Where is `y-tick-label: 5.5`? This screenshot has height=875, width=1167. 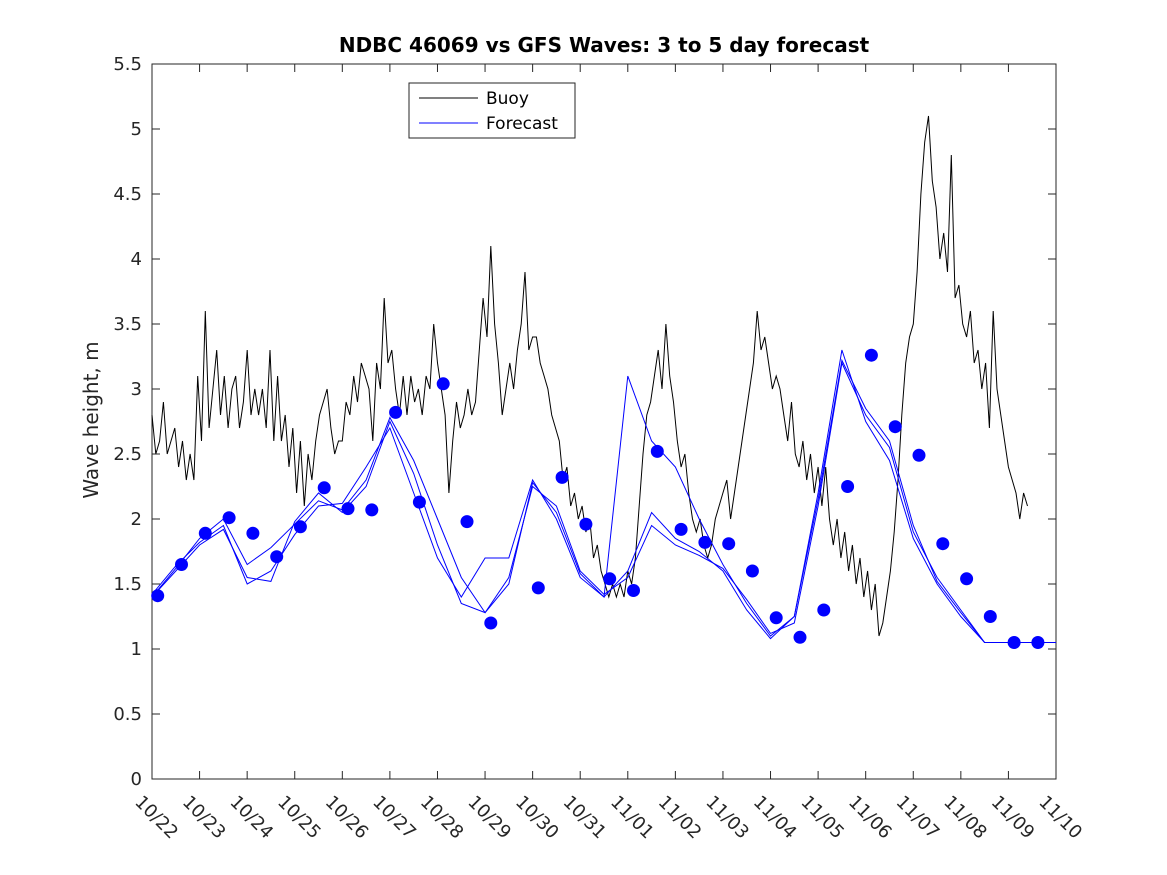
y-tick-label: 5.5 is located at coordinates (127, 64).